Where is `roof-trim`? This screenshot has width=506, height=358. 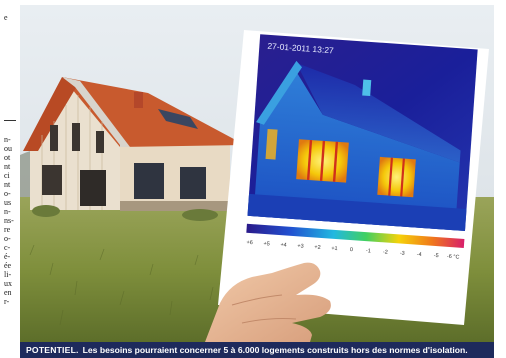 roof-trim is located at coordinates (96, 112).